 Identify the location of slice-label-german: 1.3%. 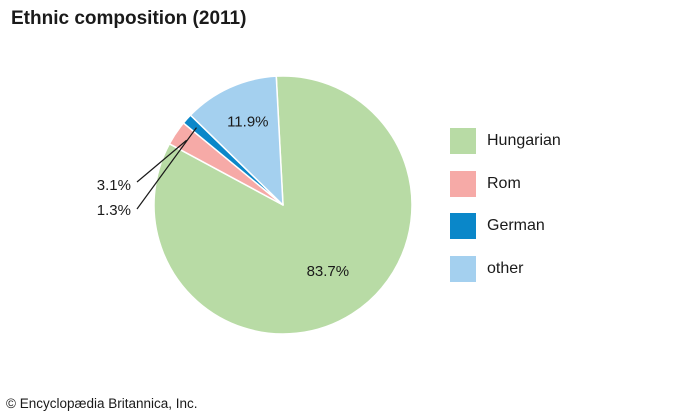
(114, 210).